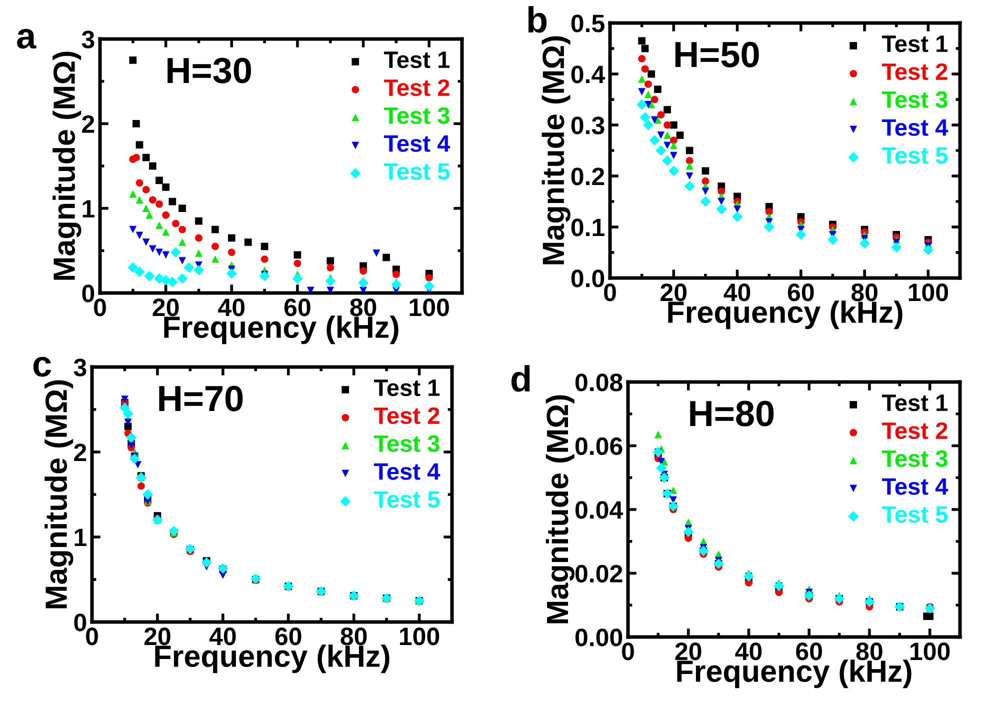 This screenshot has height=701, width=988. What do you see at coordinates (930, 651) in the screenshot?
I see `x-tick-label: 100` at bounding box center [930, 651].